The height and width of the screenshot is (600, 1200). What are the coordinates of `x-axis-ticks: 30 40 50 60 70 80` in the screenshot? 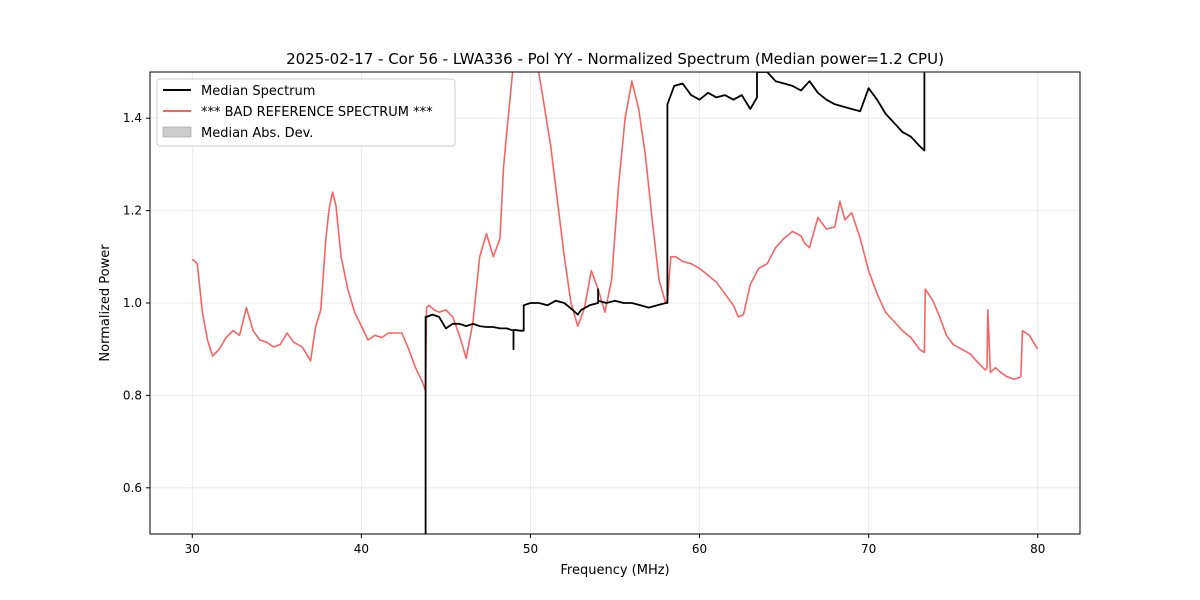 It's located at (615, 545).